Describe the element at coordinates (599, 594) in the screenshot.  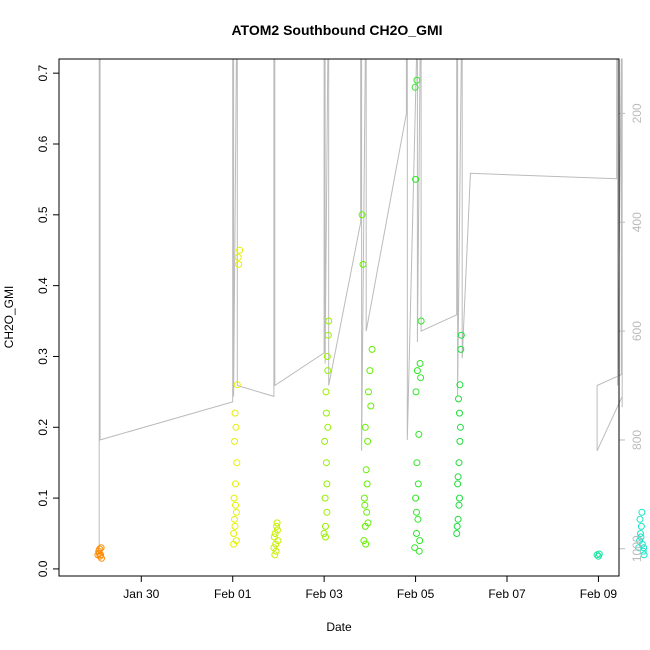
I see `x-tick-label: Feb 09` at that location.